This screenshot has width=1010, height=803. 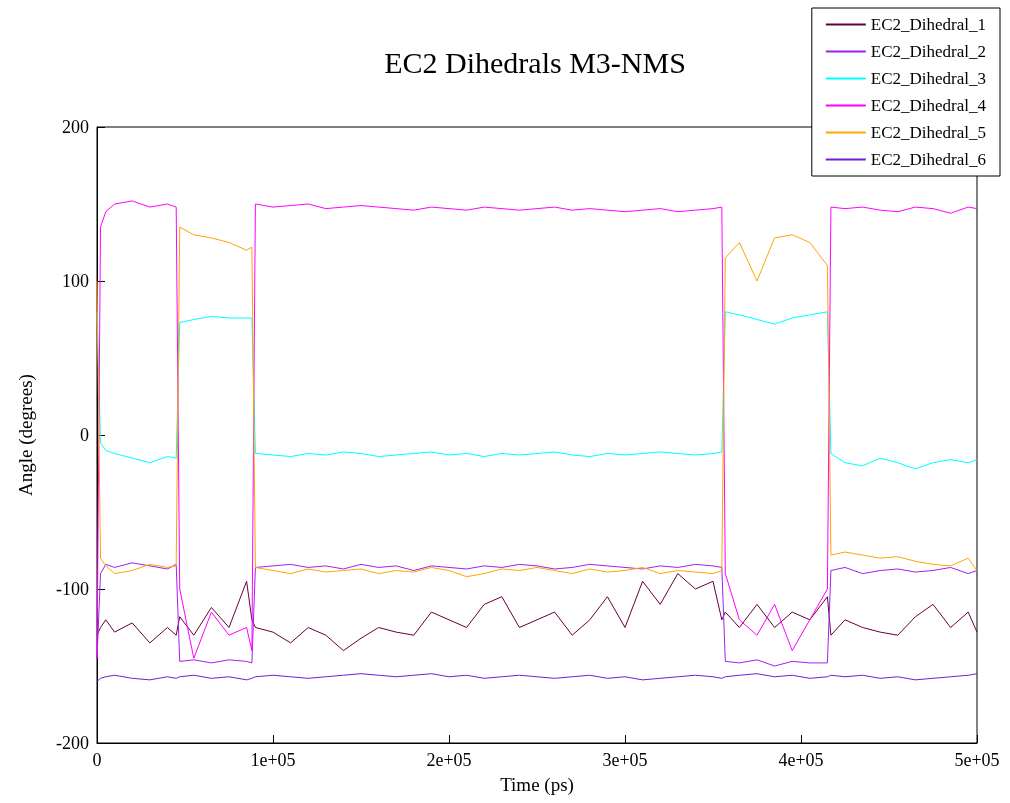 What do you see at coordinates (928, 159) in the screenshot?
I see `legend-label: EC2_Dihedral_6` at bounding box center [928, 159].